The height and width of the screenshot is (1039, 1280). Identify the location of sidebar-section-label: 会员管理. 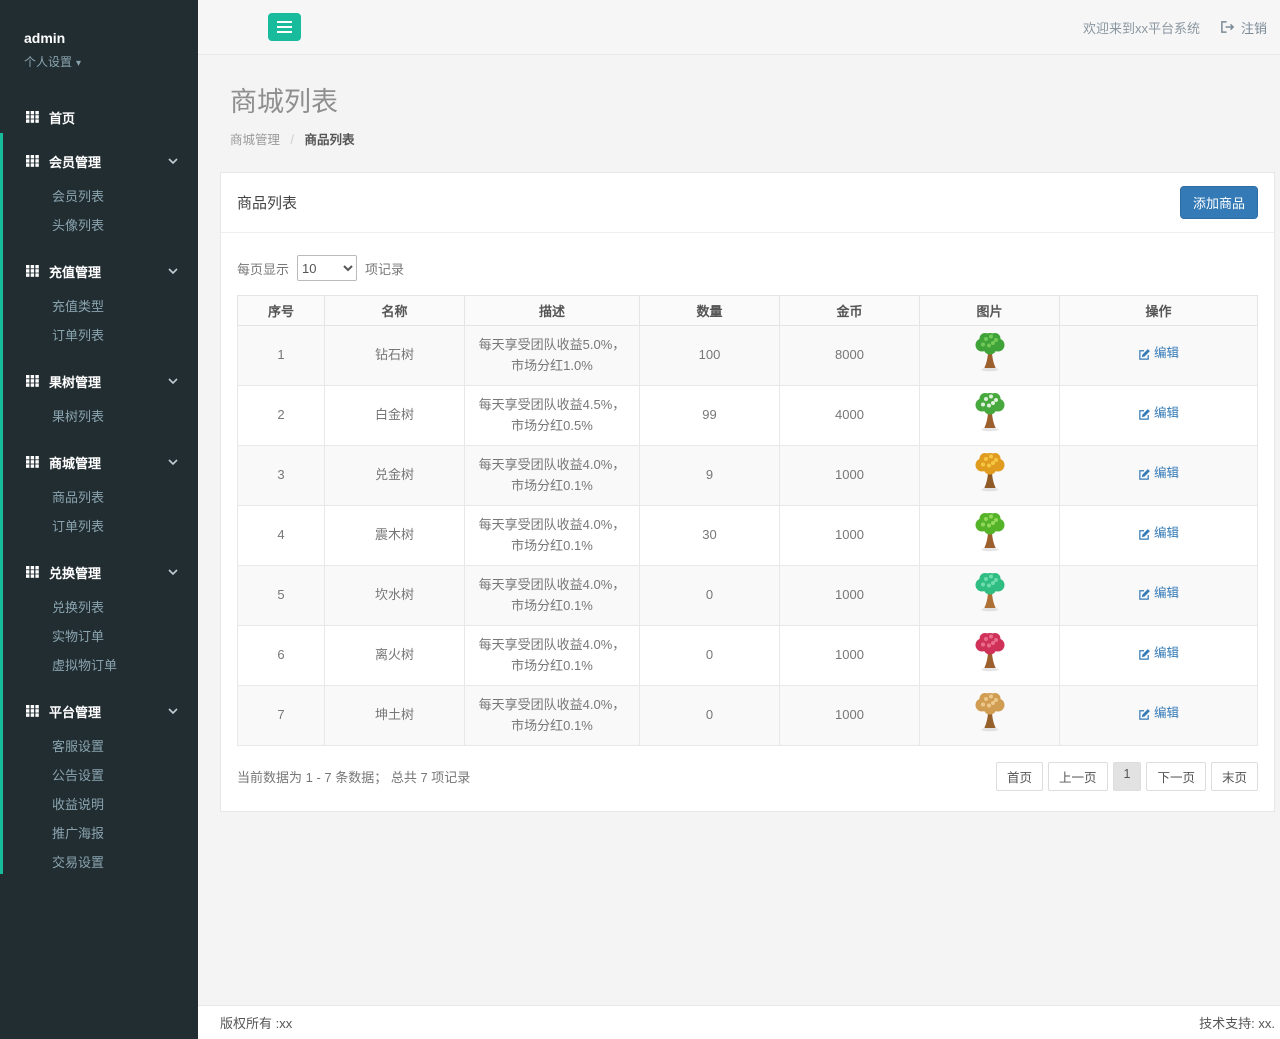
(75, 162).